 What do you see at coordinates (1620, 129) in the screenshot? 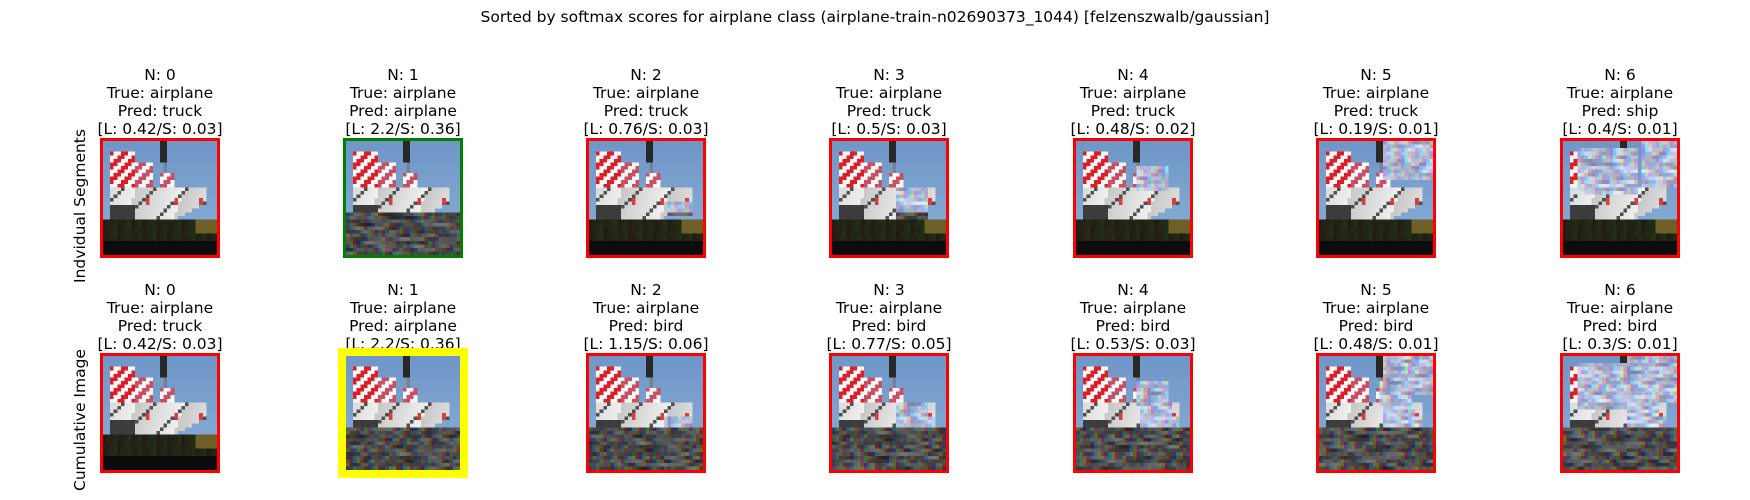
I see `panel-score-label: [L: 0.4/S: 0.01]` at bounding box center [1620, 129].